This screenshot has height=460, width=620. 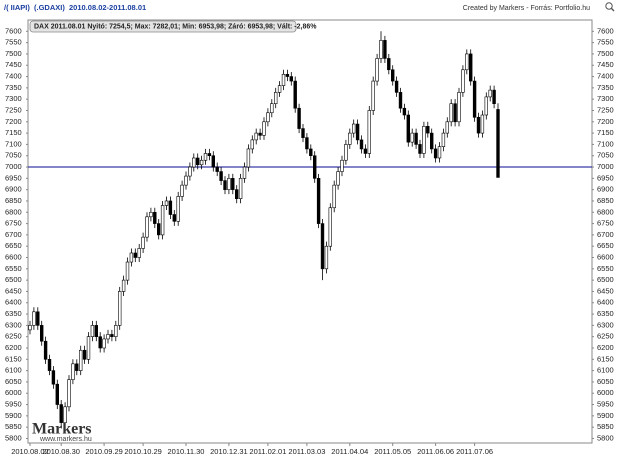 I want to click on y2-tick-label: 5850, so click(x=605, y=426).